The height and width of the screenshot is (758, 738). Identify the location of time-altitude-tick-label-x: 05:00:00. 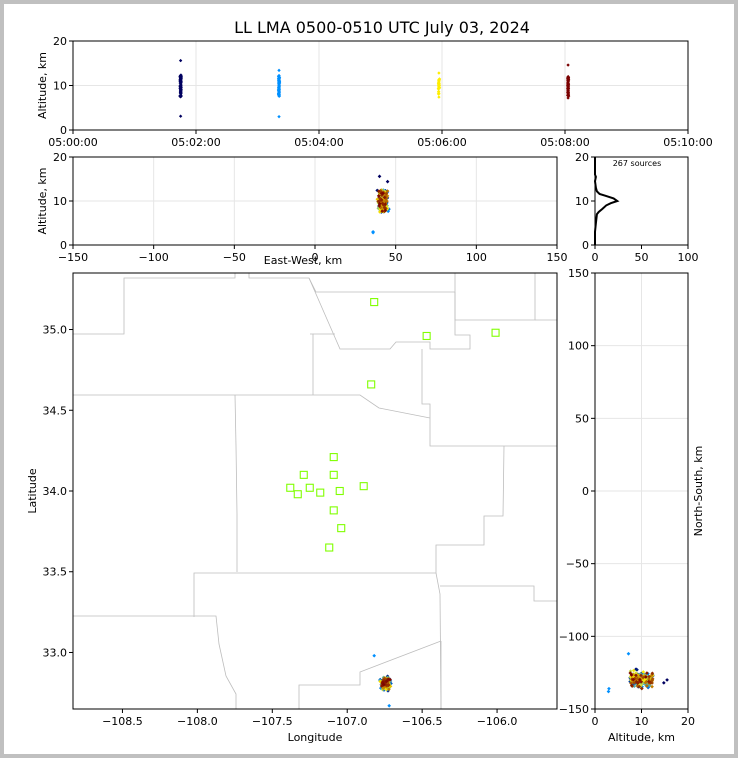
(72, 142).